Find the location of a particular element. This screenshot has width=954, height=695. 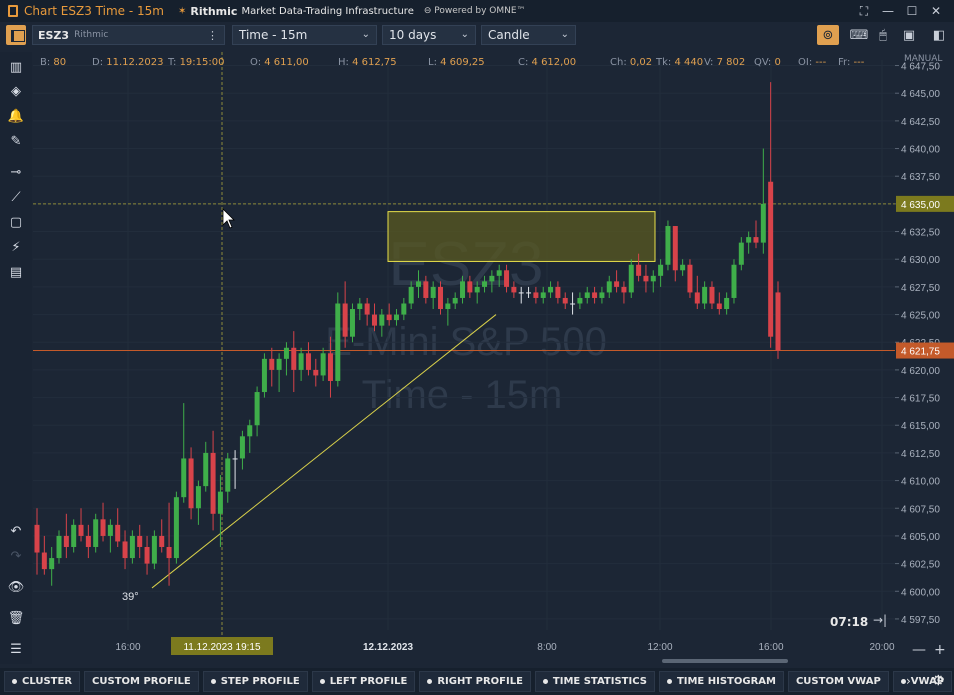

tab-label: CLUSTER is located at coordinates (47, 681).